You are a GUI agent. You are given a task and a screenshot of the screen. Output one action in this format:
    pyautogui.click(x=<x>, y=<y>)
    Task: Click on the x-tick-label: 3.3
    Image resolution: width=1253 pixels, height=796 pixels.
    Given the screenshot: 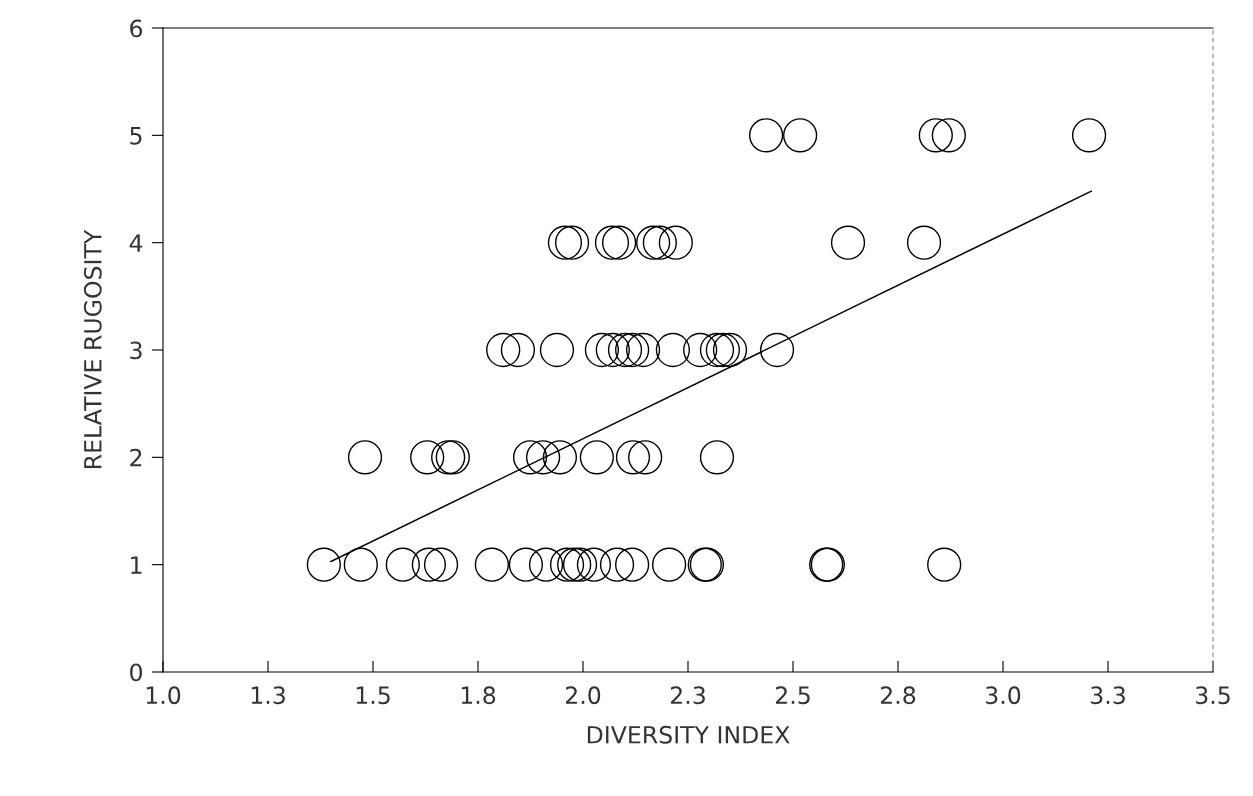 What is the action you would take?
    pyautogui.click(x=1108, y=695)
    